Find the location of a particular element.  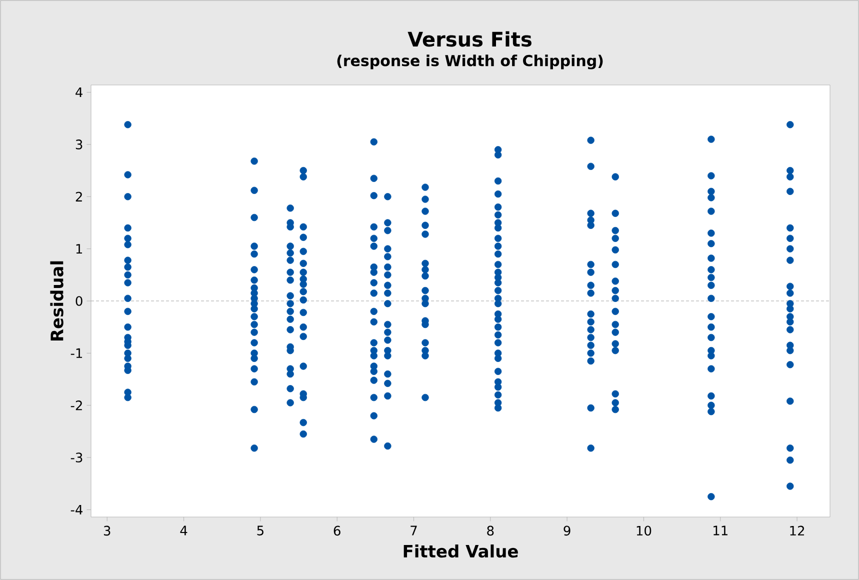

x-tick-label: 7 is located at coordinates (413, 531).